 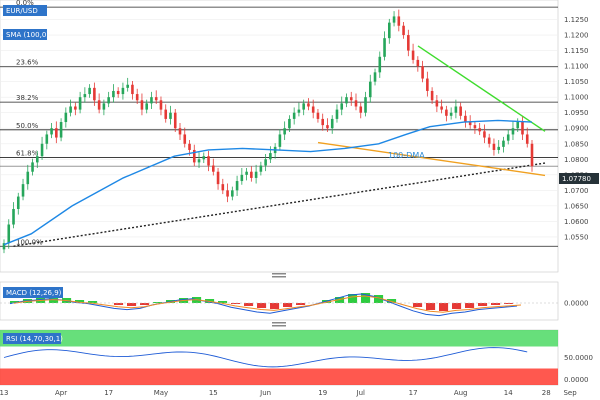 I want to click on macd-badge, so click(x=33, y=292).